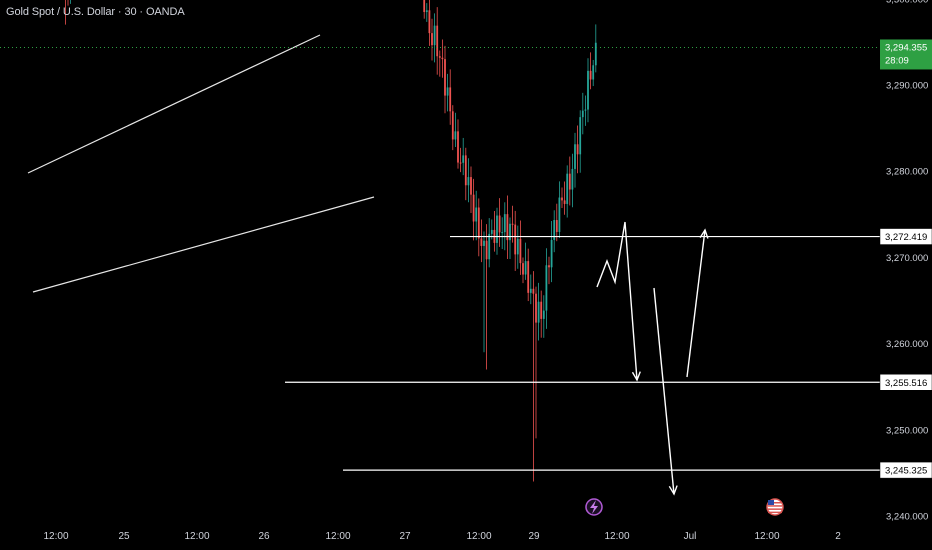 This screenshot has height=550, width=932. I want to click on time-axis-tick: 26, so click(264, 536).